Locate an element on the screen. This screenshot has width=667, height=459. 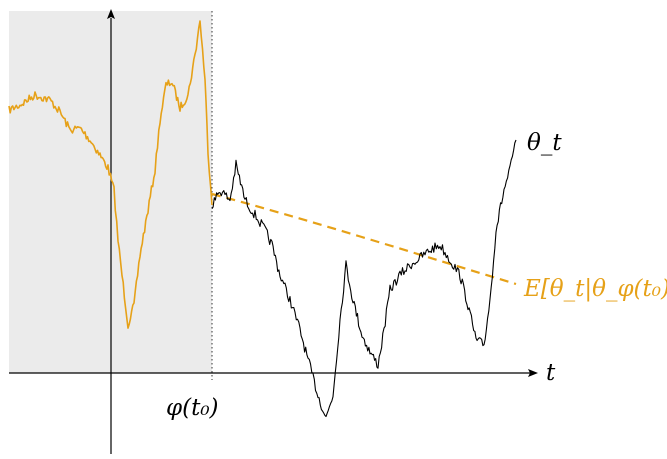
tick-label: φ(t₀) is located at coordinates (192, 408).